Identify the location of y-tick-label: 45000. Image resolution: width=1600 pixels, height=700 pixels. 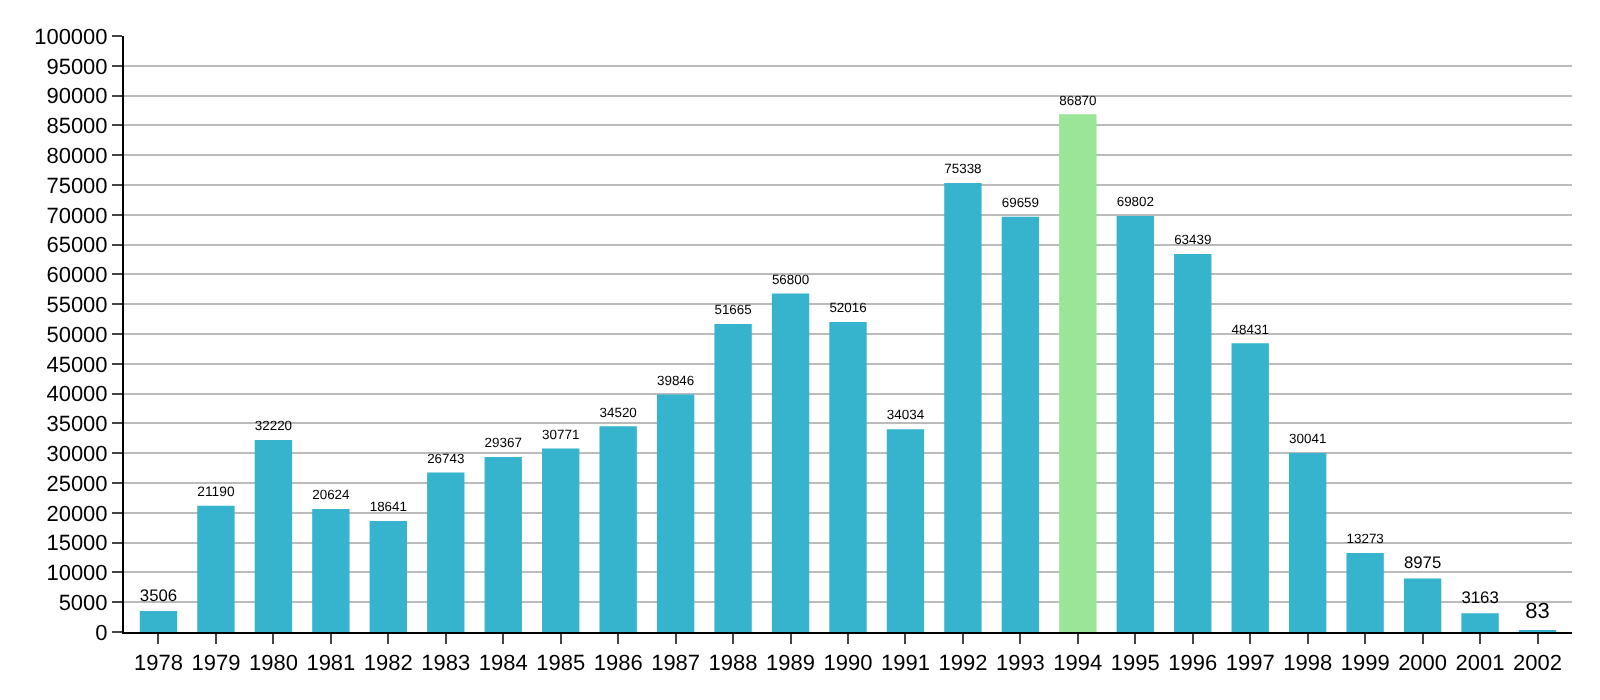
(77, 365).